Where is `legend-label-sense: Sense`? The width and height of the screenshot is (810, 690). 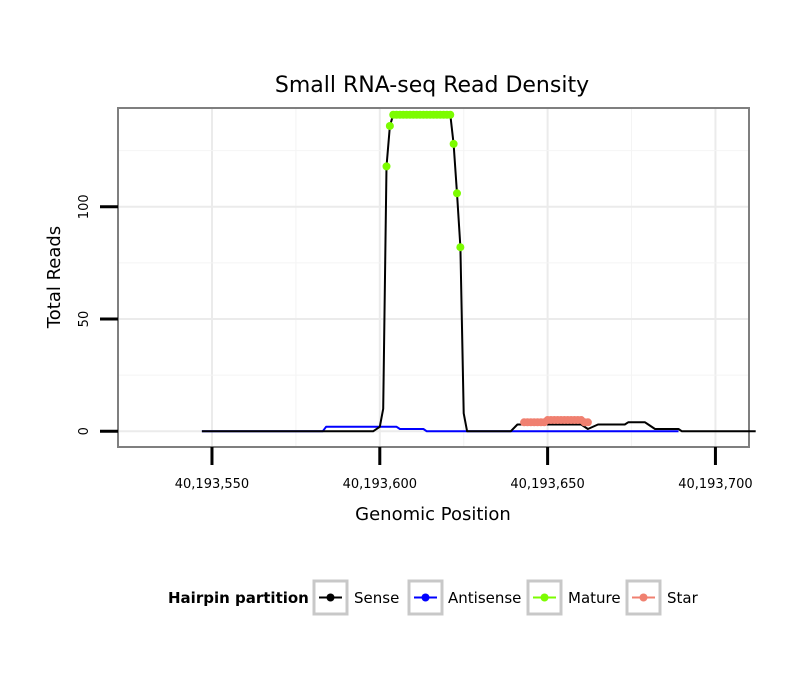
legend-label-sense: Sense is located at coordinates (376, 598).